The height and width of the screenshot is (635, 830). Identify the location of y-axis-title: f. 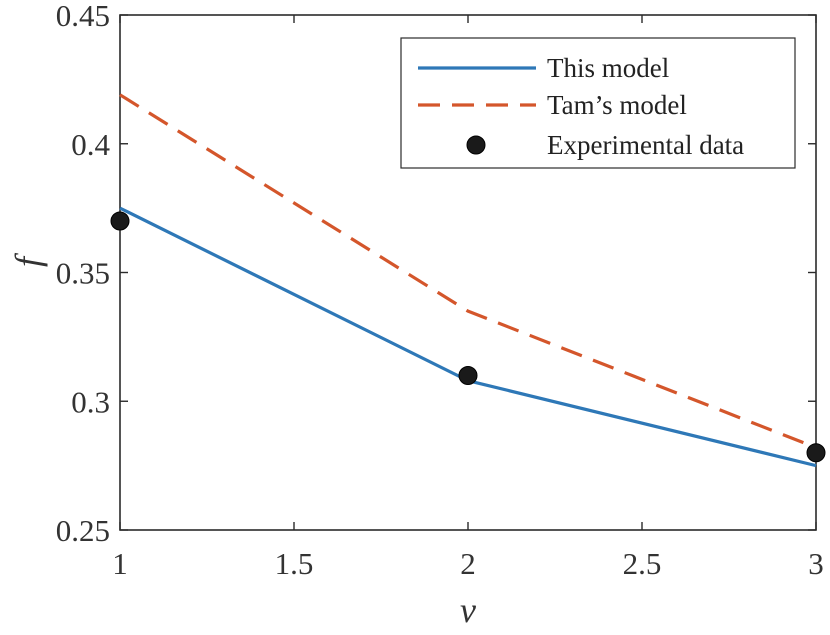
(28, 259).